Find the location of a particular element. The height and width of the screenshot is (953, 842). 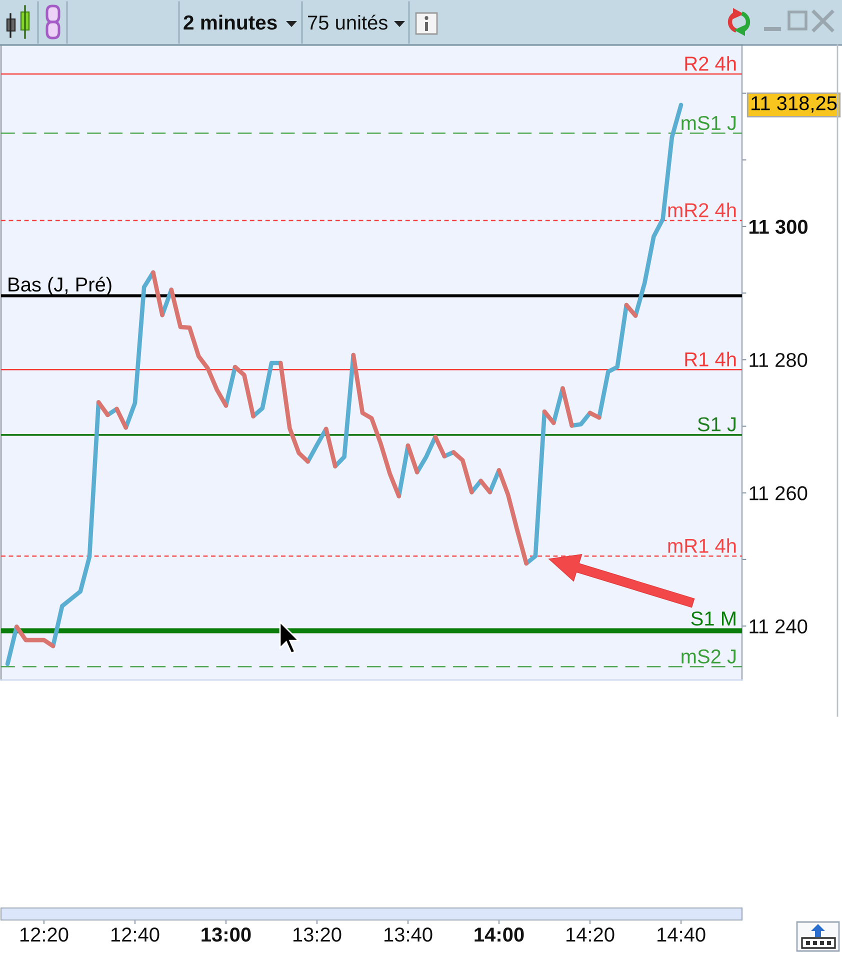

chart-title: 2 minutes is located at coordinates (230, 22).